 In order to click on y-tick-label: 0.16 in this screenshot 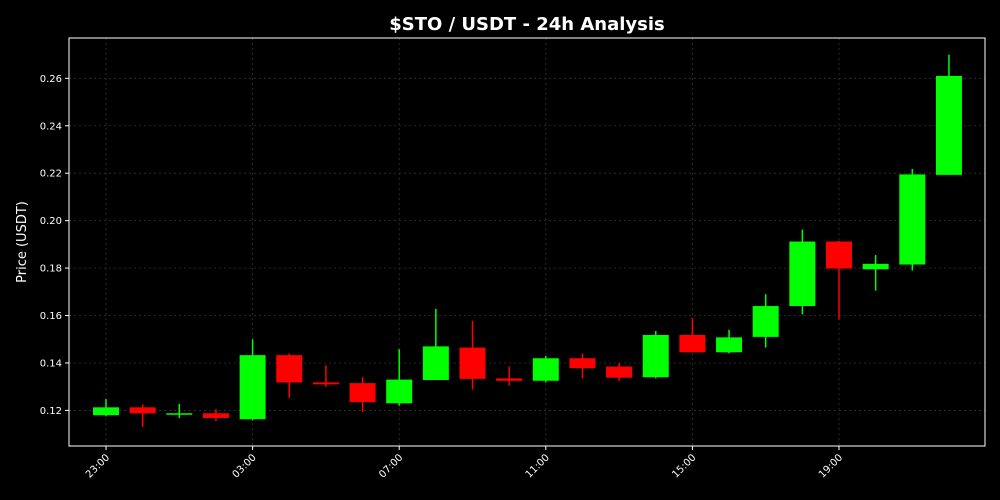, I will do `click(51, 316)`.